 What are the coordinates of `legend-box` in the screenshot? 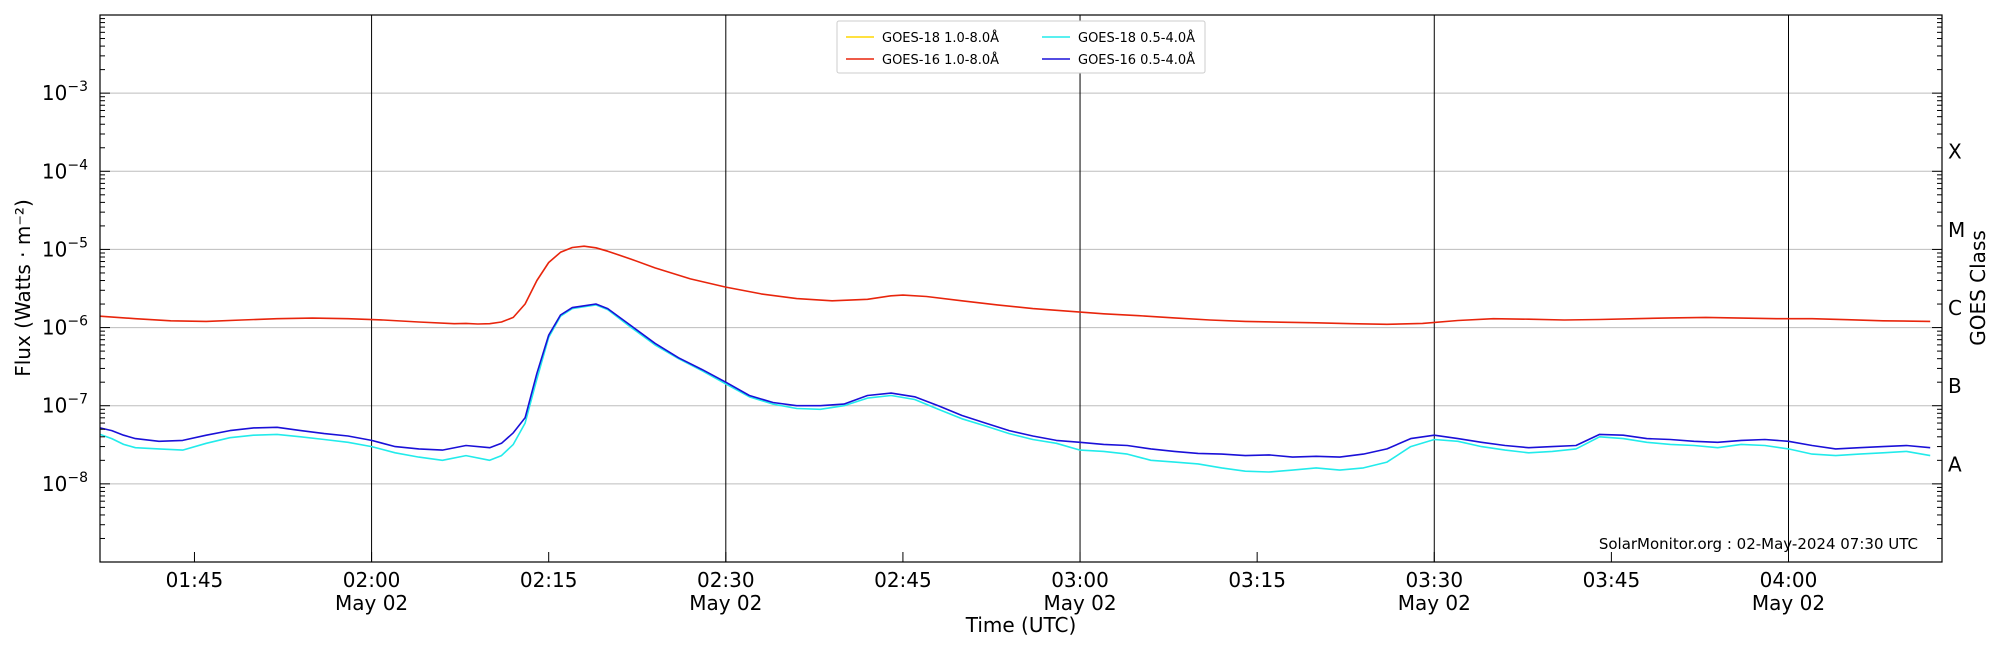 It's located at (1021, 47).